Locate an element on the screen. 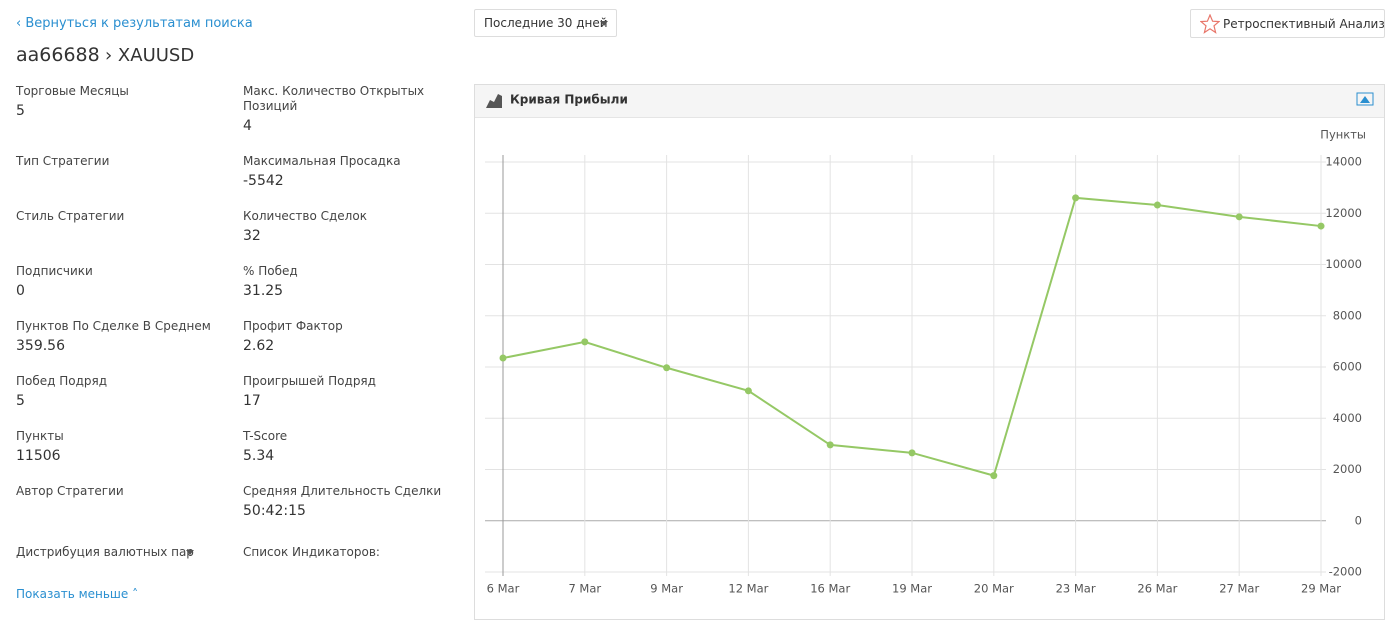 This screenshot has width=1391, height=623. dropdown-caret is located at coordinates (604, 23).